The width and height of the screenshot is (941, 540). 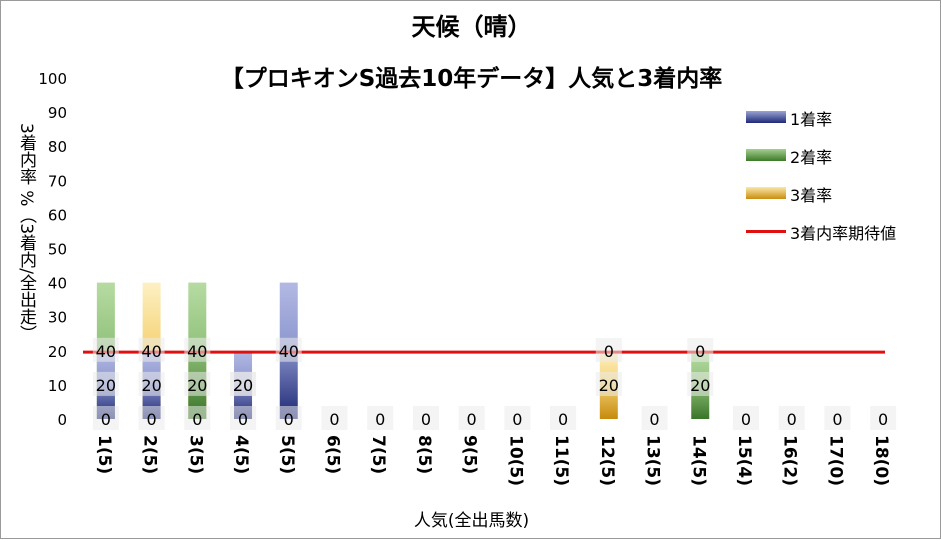 I want to click on x-tick-label: 13(5), so click(x=653, y=460).